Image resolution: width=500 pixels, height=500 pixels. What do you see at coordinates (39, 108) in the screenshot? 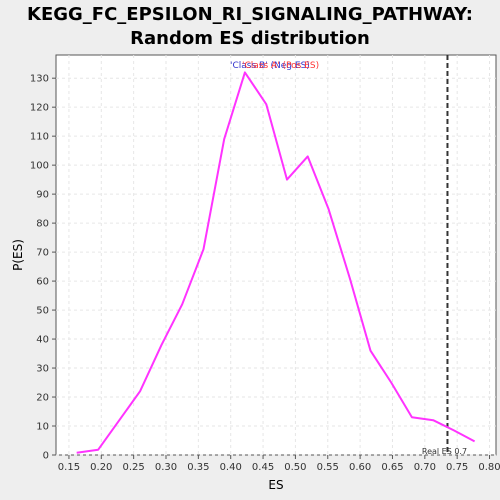
I see `y-tick-label: 120` at bounding box center [39, 108].